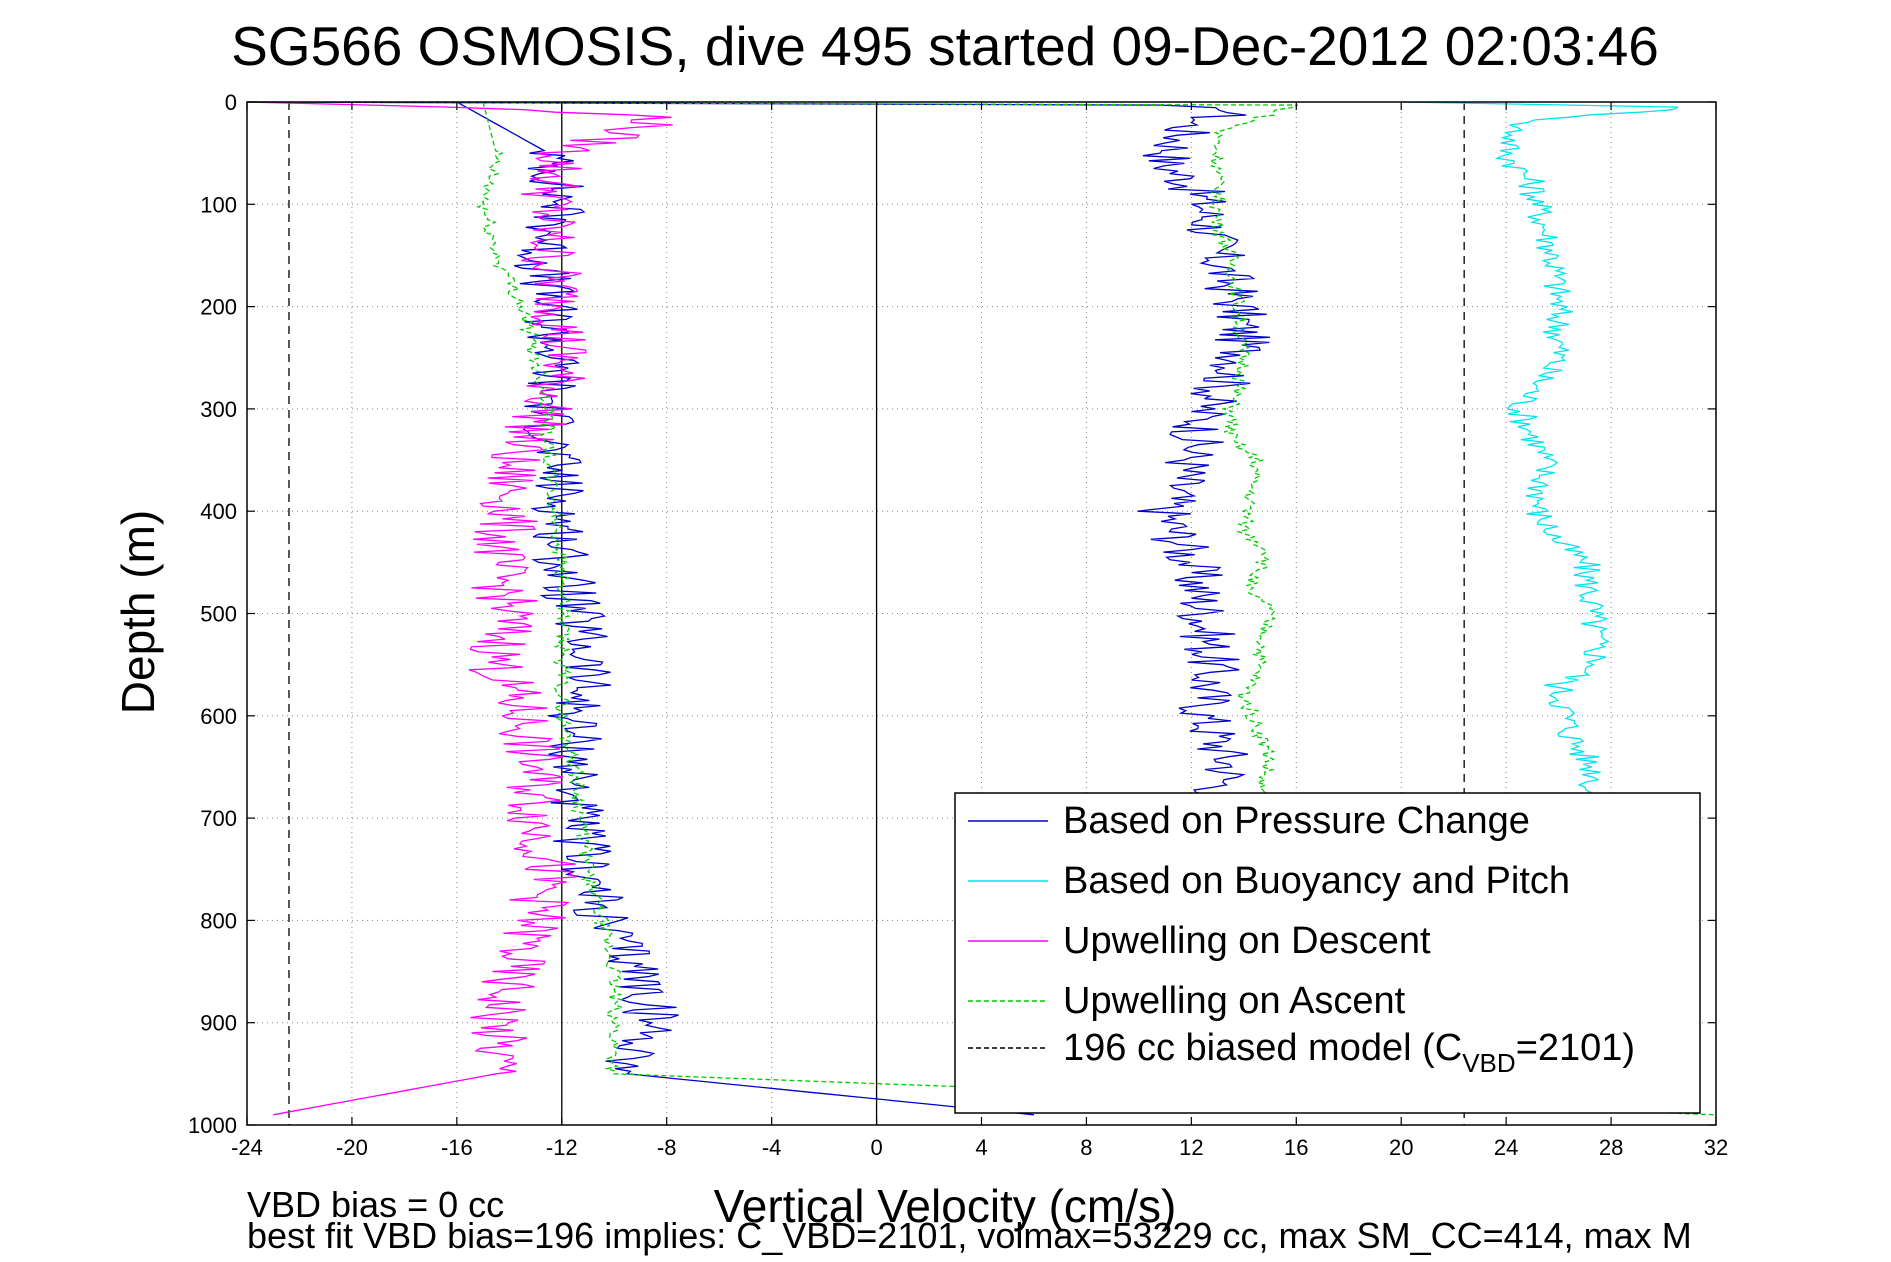 The height and width of the screenshot is (1262, 1891). I want to click on x-tick-label: -24, so click(247, 1147).